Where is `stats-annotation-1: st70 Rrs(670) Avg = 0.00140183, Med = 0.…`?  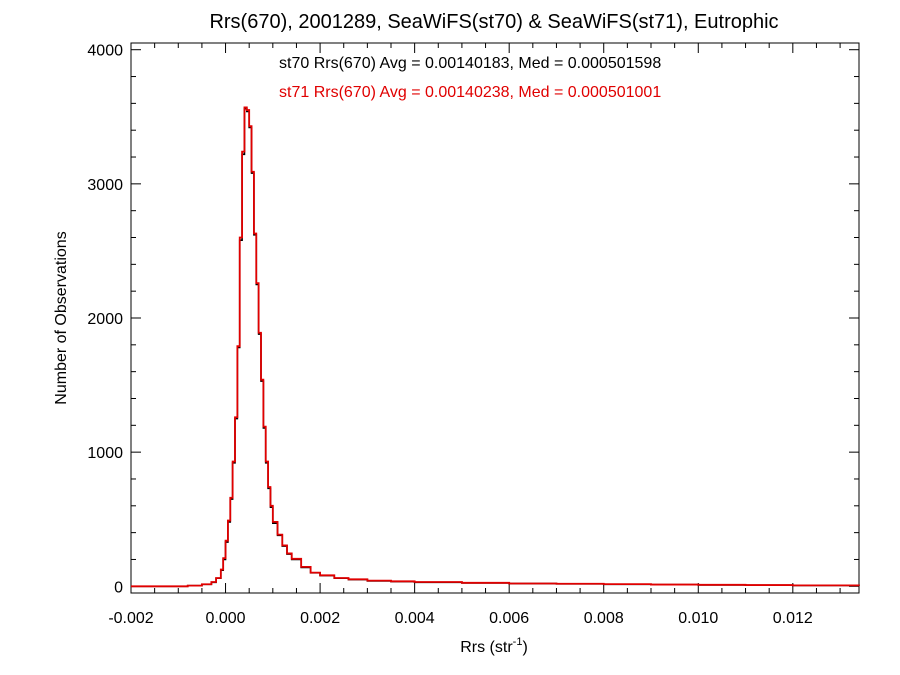
stats-annotation-1: st70 Rrs(670) Avg = 0.00140183, Med = 0.… is located at coordinates (470, 63).